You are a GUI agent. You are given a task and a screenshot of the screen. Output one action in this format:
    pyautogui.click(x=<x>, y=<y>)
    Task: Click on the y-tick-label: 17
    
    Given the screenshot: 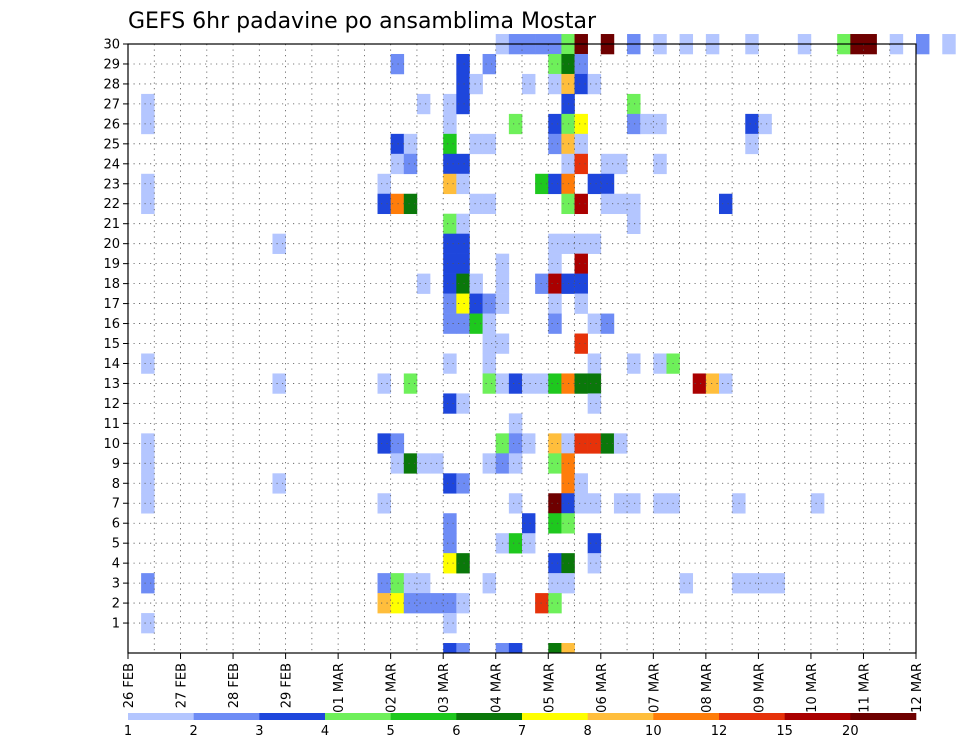 What is the action you would take?
    pyautogui.click(x=111, y=304)
    